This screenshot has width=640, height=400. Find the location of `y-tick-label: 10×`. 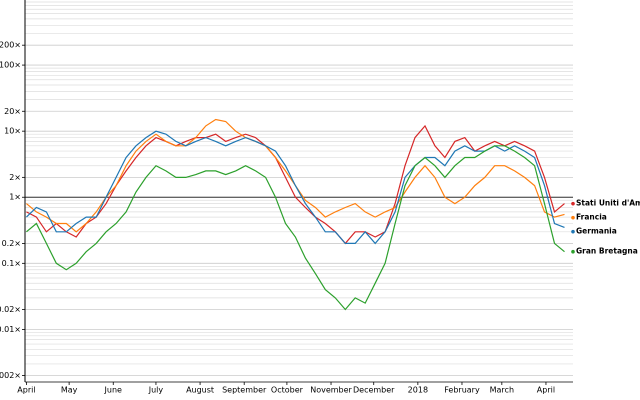

y-tick-label: 10× is located at coordinates (12, 131).